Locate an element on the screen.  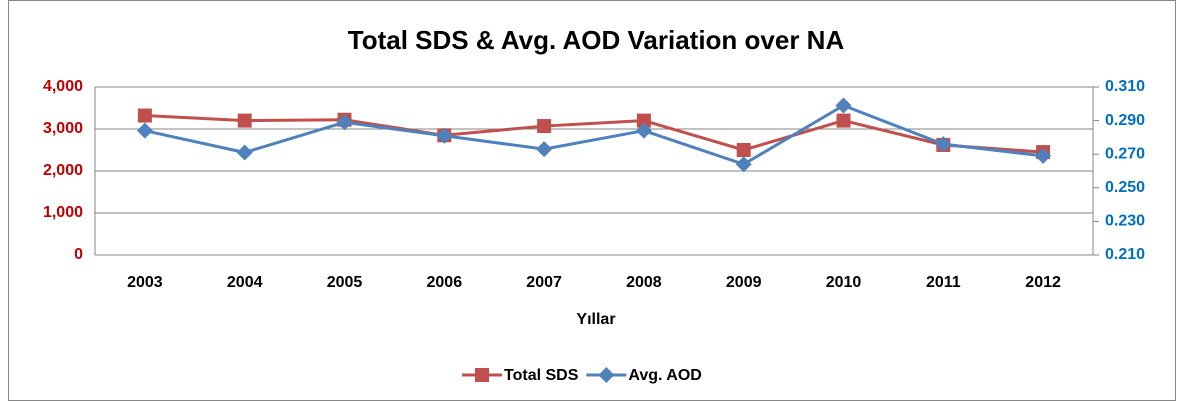
y-tick-label: 4,000 is located at coordinates (63, 86).